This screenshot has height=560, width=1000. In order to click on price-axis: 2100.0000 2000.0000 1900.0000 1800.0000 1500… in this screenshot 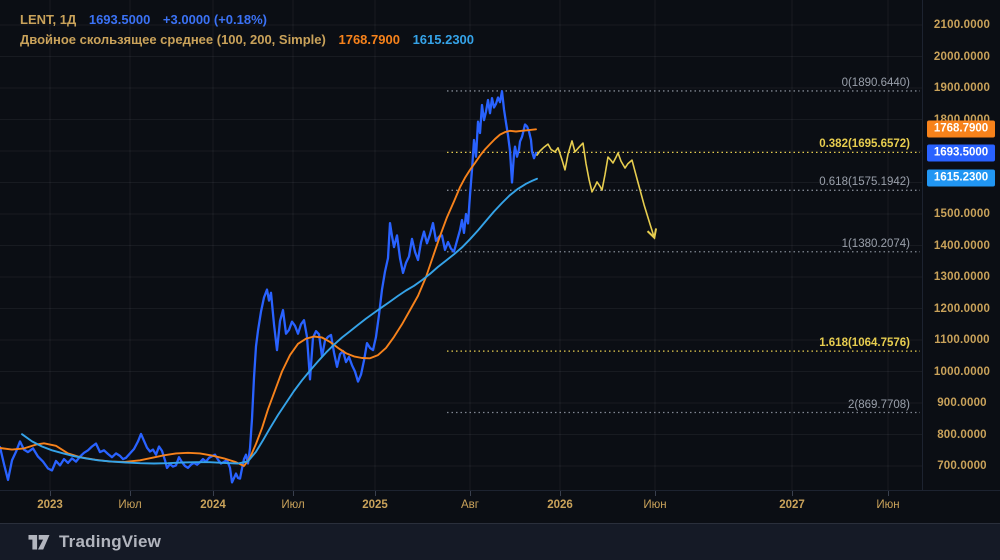, I will do `click(961, 245)`.